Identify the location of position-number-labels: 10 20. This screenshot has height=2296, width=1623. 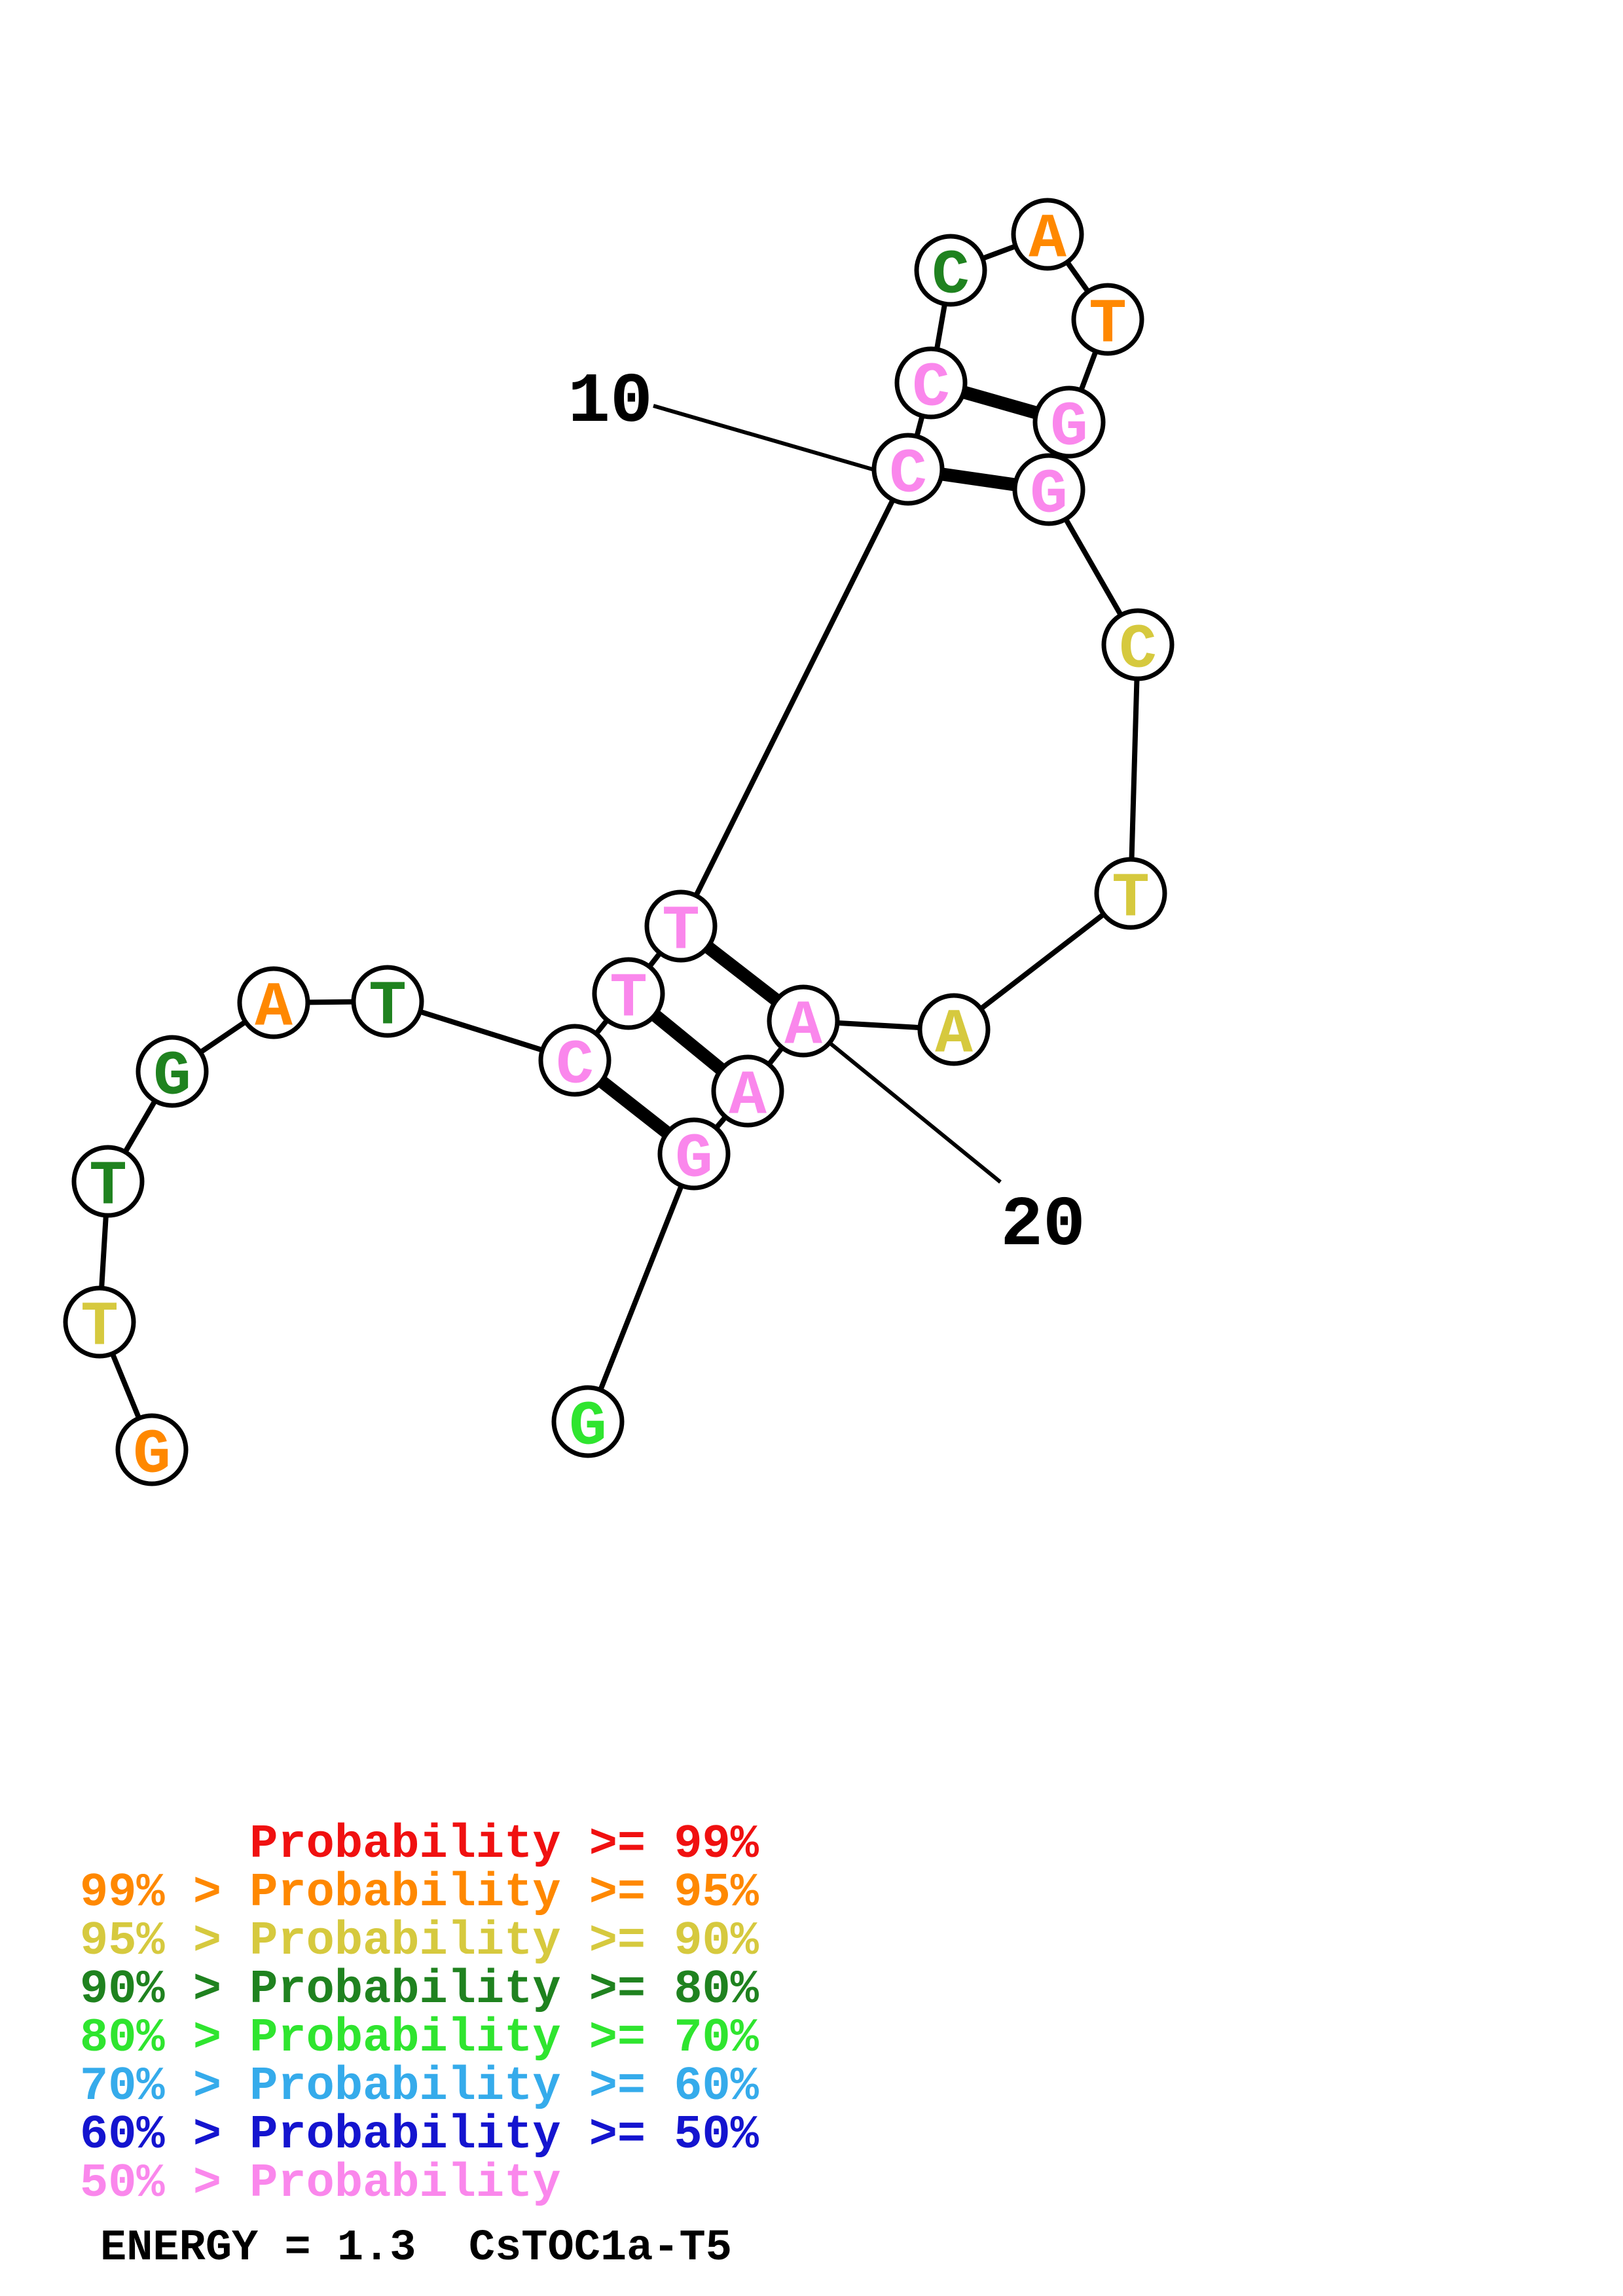
(826, 814).